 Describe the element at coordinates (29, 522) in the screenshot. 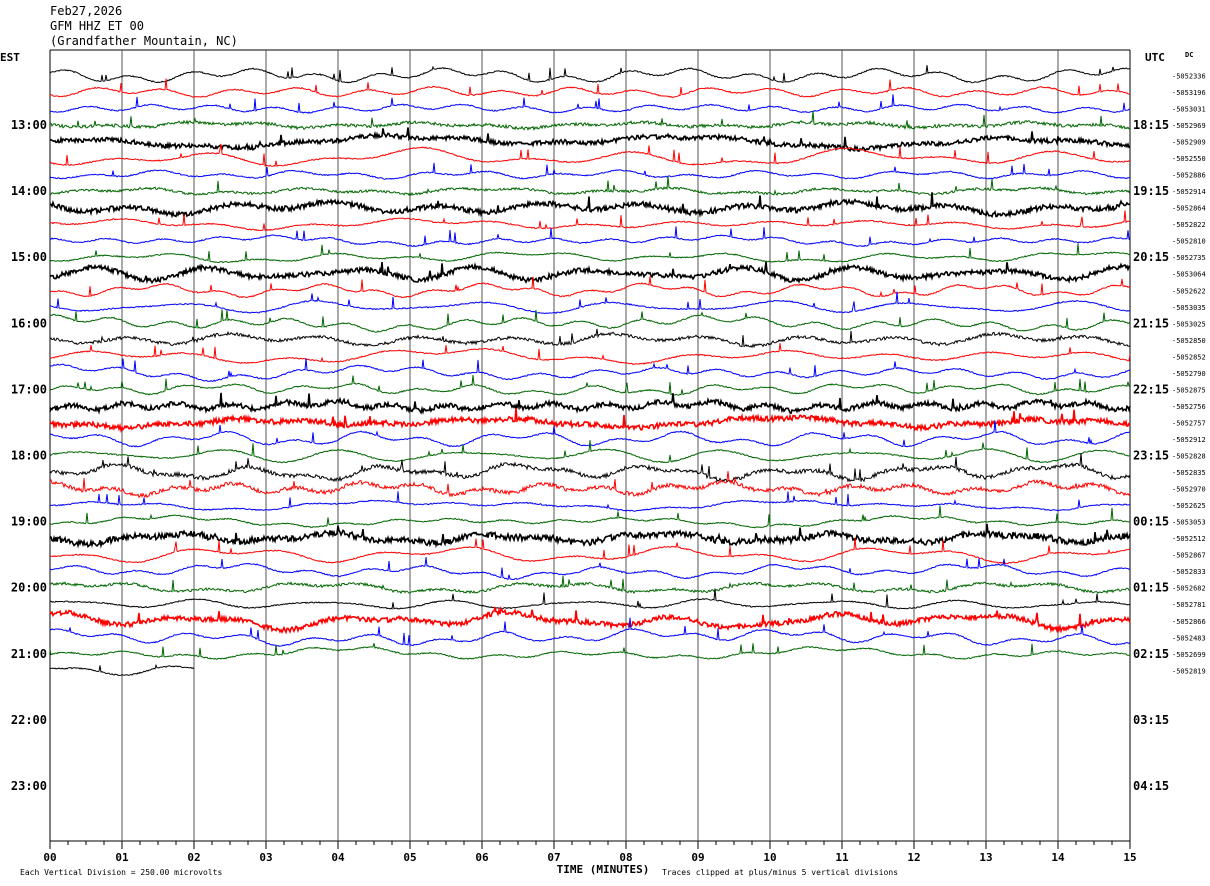

I see `est-hour-label: 19:00` at that location.